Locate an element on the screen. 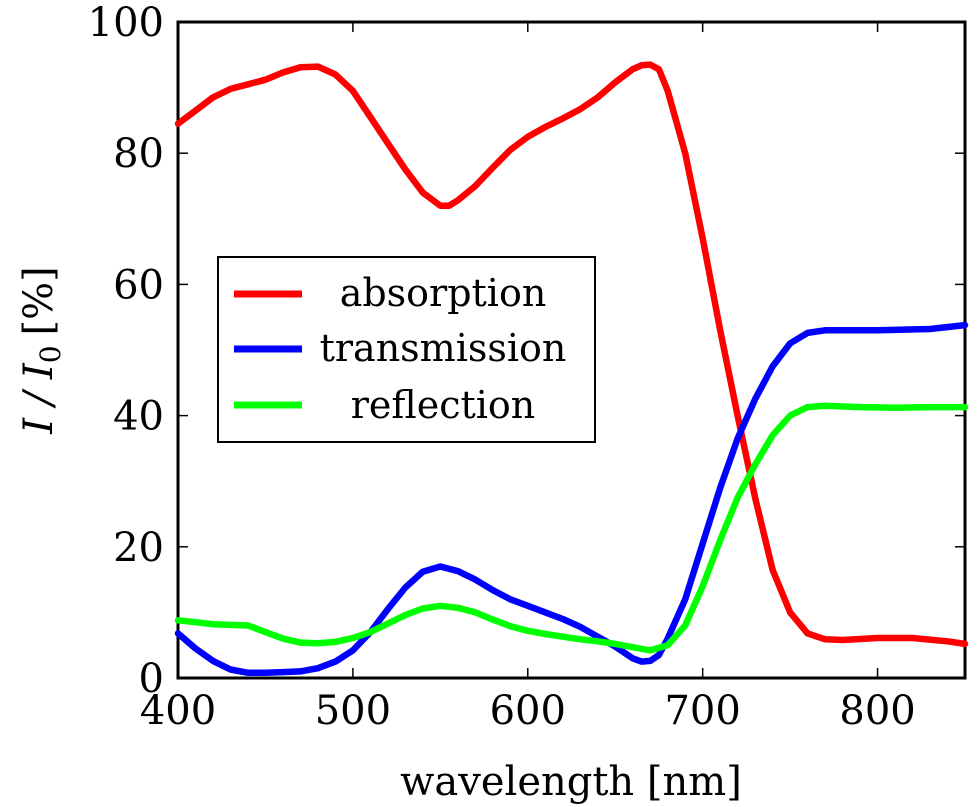  y-tick-label: 20 is located at coordinates (138, 548).